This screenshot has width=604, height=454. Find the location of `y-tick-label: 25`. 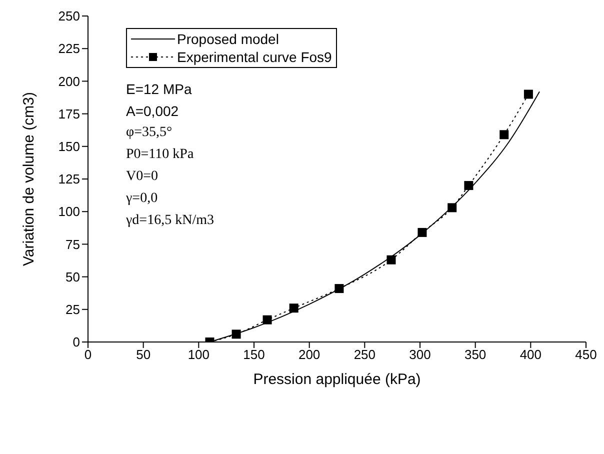

y-tick-label: 25 is located at coordinates (73, 310).